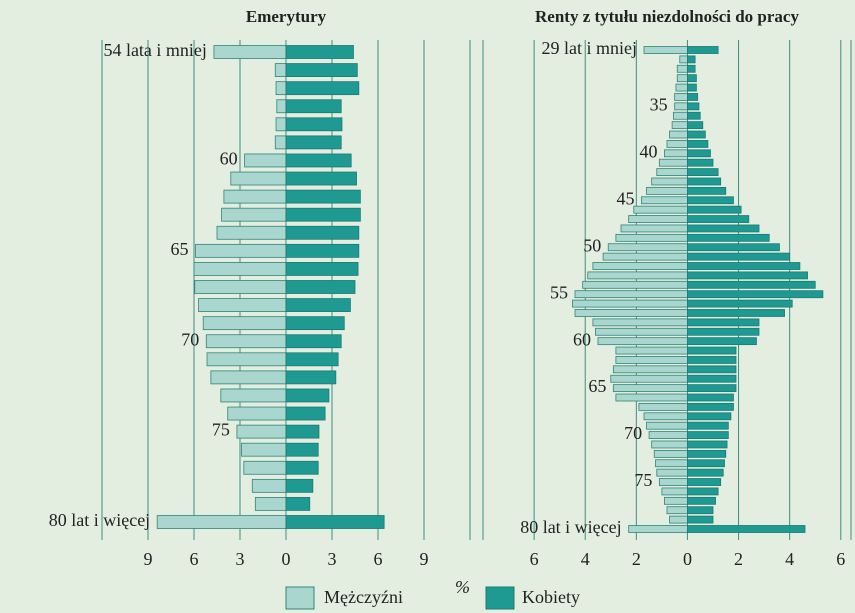 The width and height of the screenshot is (855, 613). I want to click on legend-label: Kobiety, so click(551, 597).